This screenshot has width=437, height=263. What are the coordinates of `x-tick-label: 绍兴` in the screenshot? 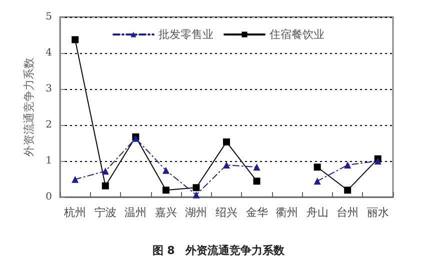 It's located at (227, 212).